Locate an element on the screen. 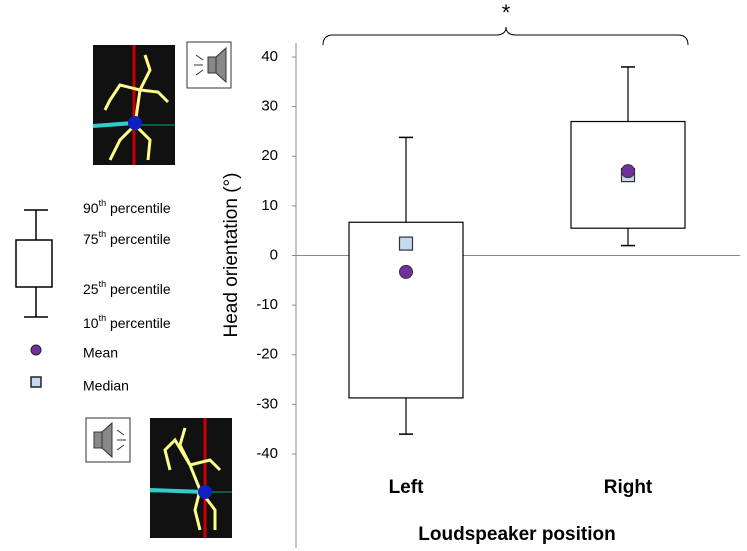  legend-label: Median is located at coordinates (106, 386).